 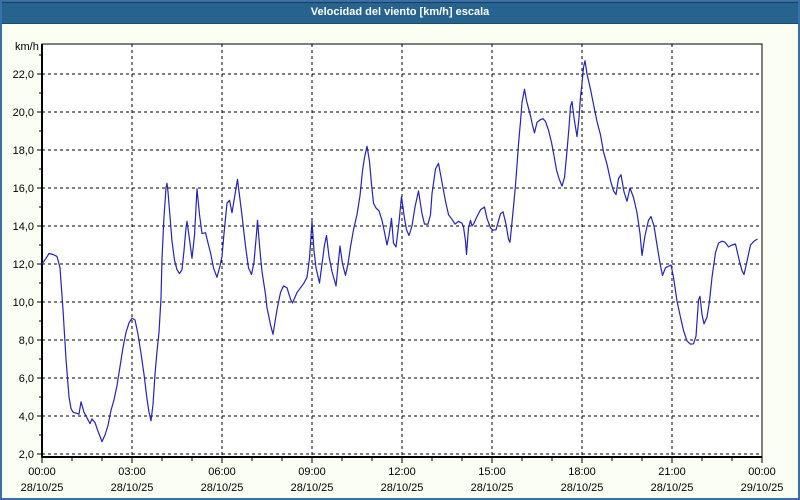 I want to click on y-tick-label: 8,0, so click(x=26, y=341).